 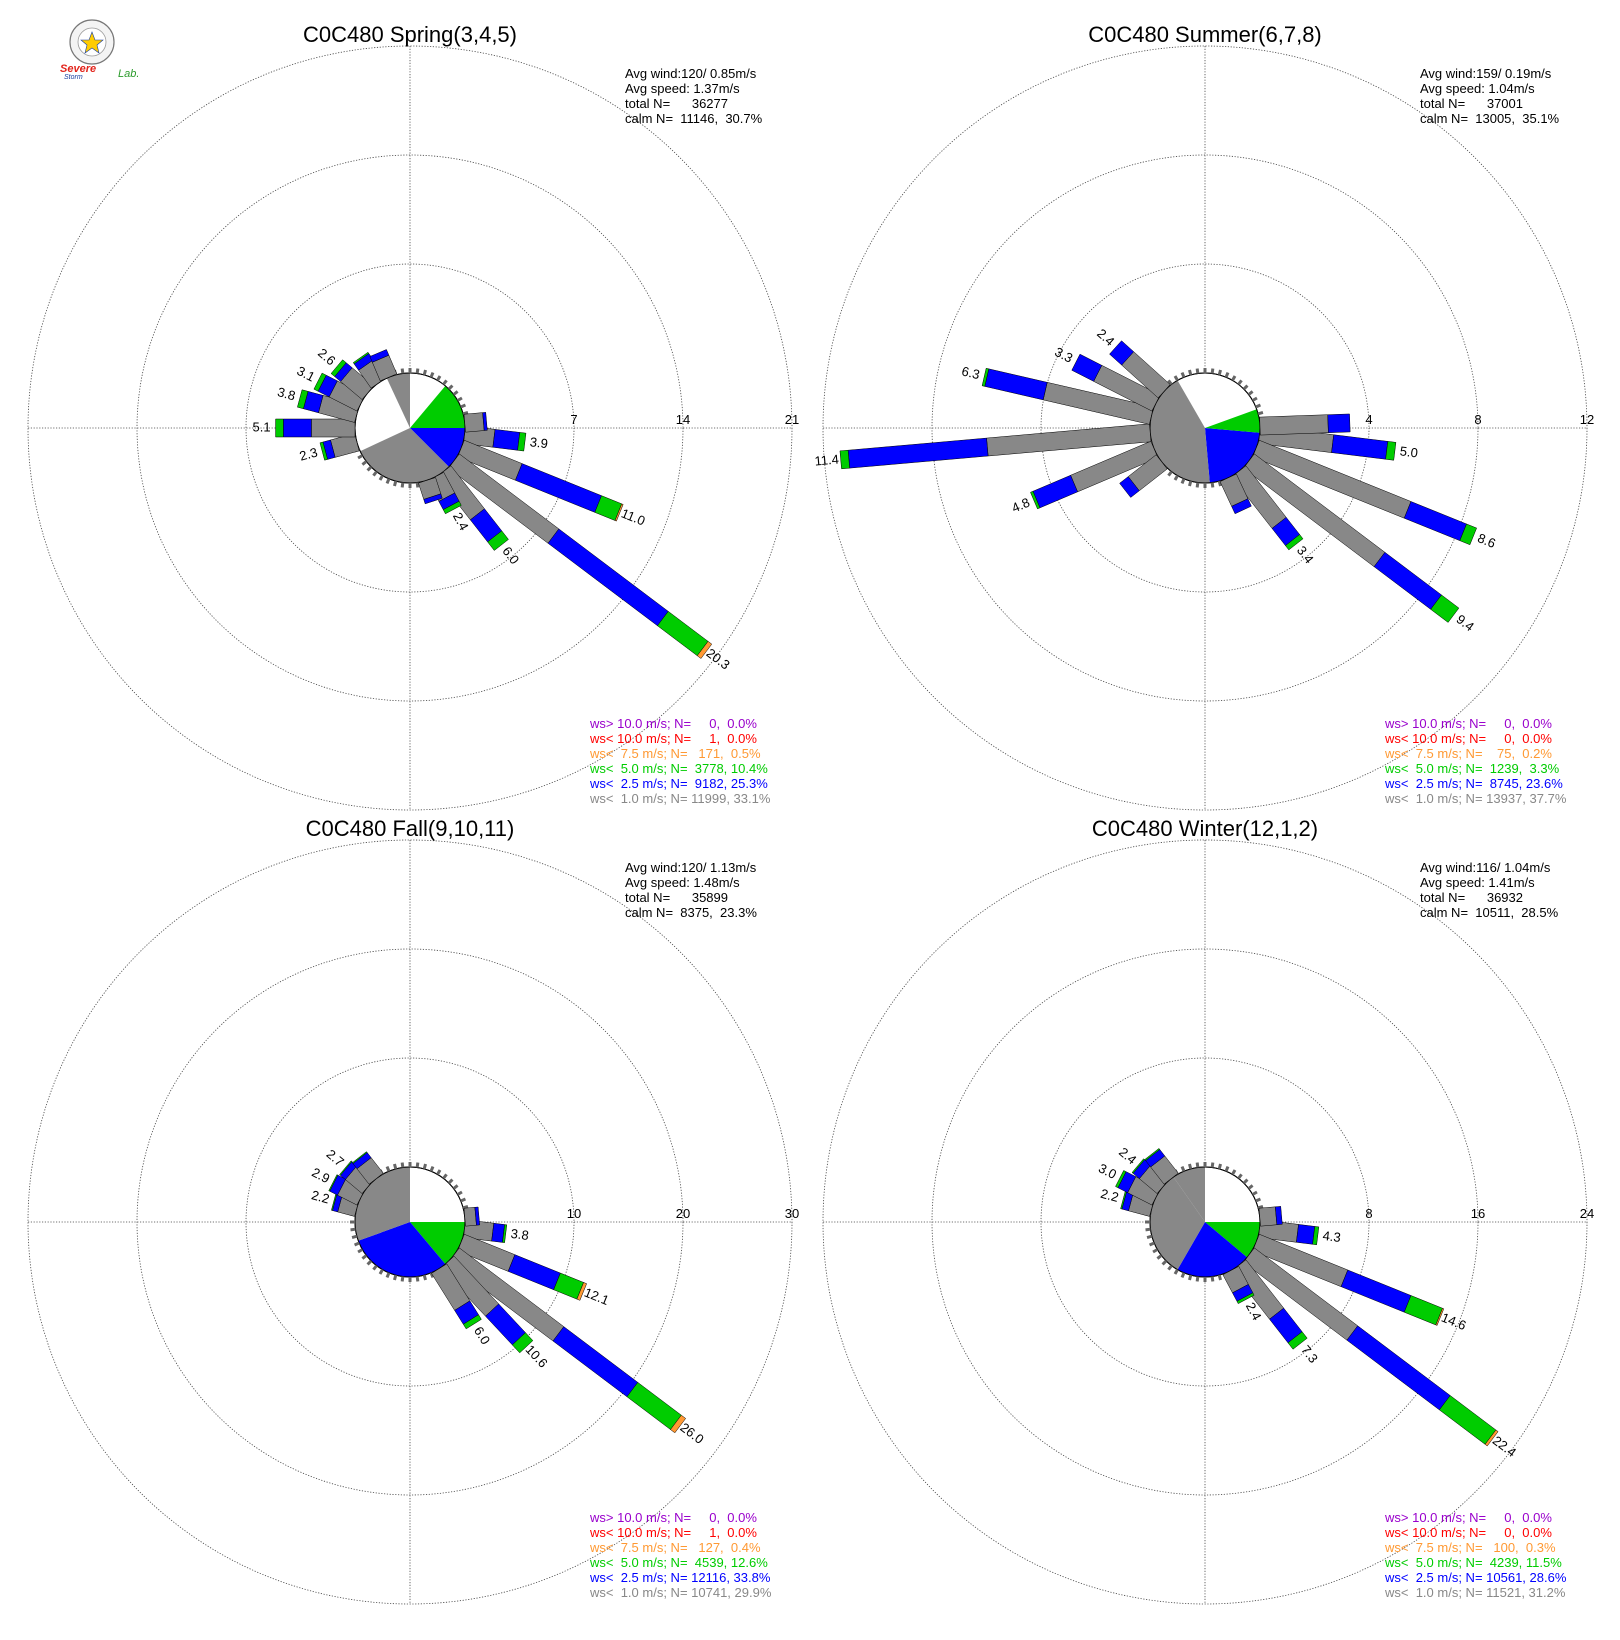 What do you see at coordinates (286, 393) in the screenshot?
I see `petal-label: 3.8` at bounding box center [286, 393].